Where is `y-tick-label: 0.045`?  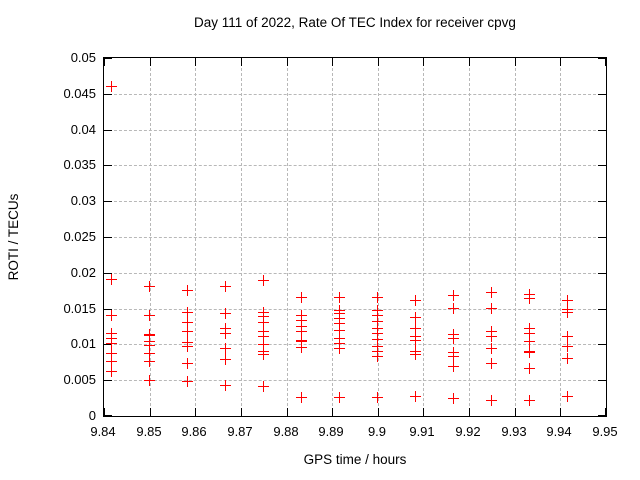 y-tick-label: 0.045 is located at coordinates (79, 93).